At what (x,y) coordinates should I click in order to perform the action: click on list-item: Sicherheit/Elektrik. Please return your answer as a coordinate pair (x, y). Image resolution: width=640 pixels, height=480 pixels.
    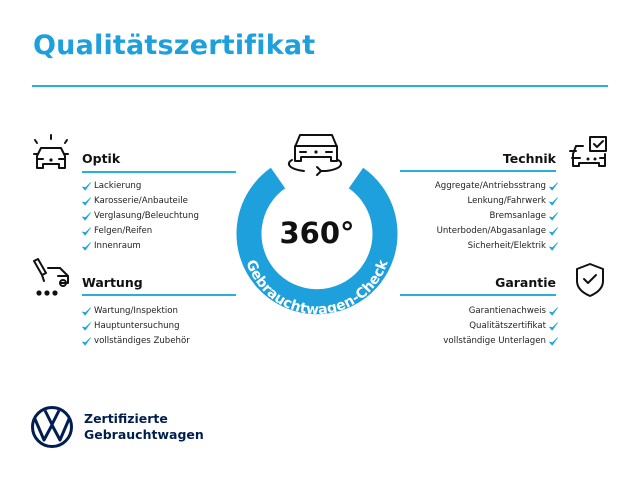
    Looking at the image, I should click on (496, 246).